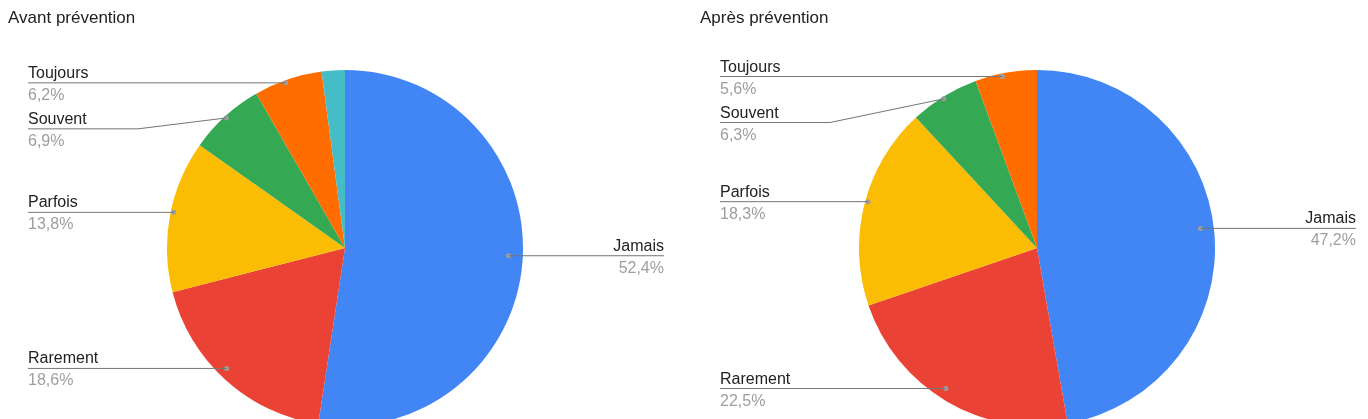 This screenshot has width=1368, height=419. Describe the element at coordinates (743, 213) in the screenshot. I see `data-label: 18,3%` at that location.